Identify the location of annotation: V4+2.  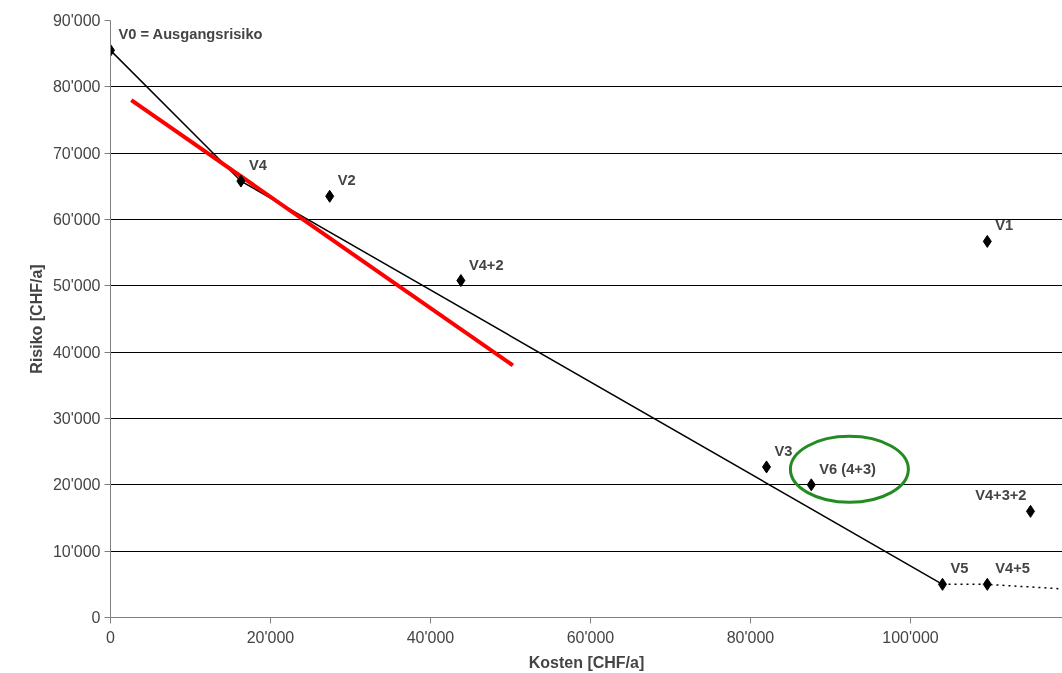
(486, 264).